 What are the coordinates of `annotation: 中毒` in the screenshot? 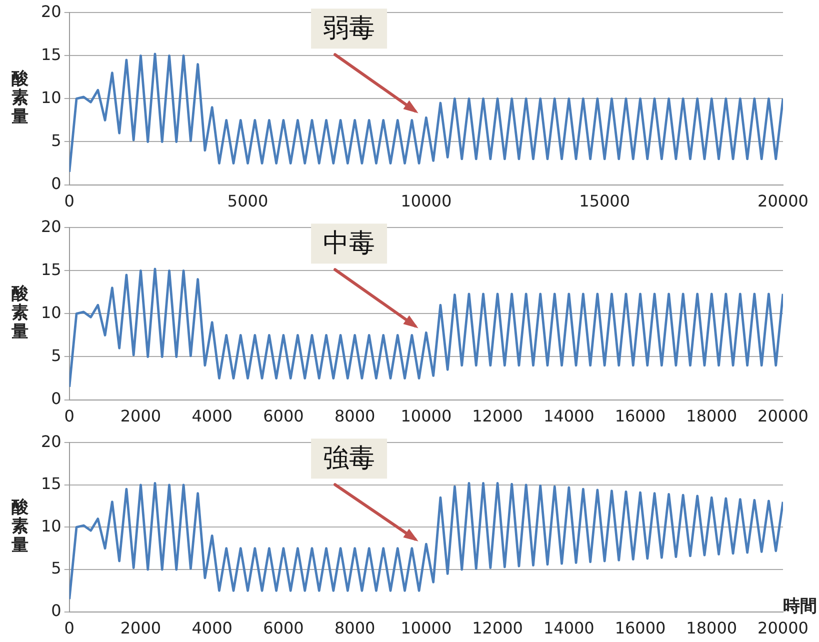 It's located at (349, 243).